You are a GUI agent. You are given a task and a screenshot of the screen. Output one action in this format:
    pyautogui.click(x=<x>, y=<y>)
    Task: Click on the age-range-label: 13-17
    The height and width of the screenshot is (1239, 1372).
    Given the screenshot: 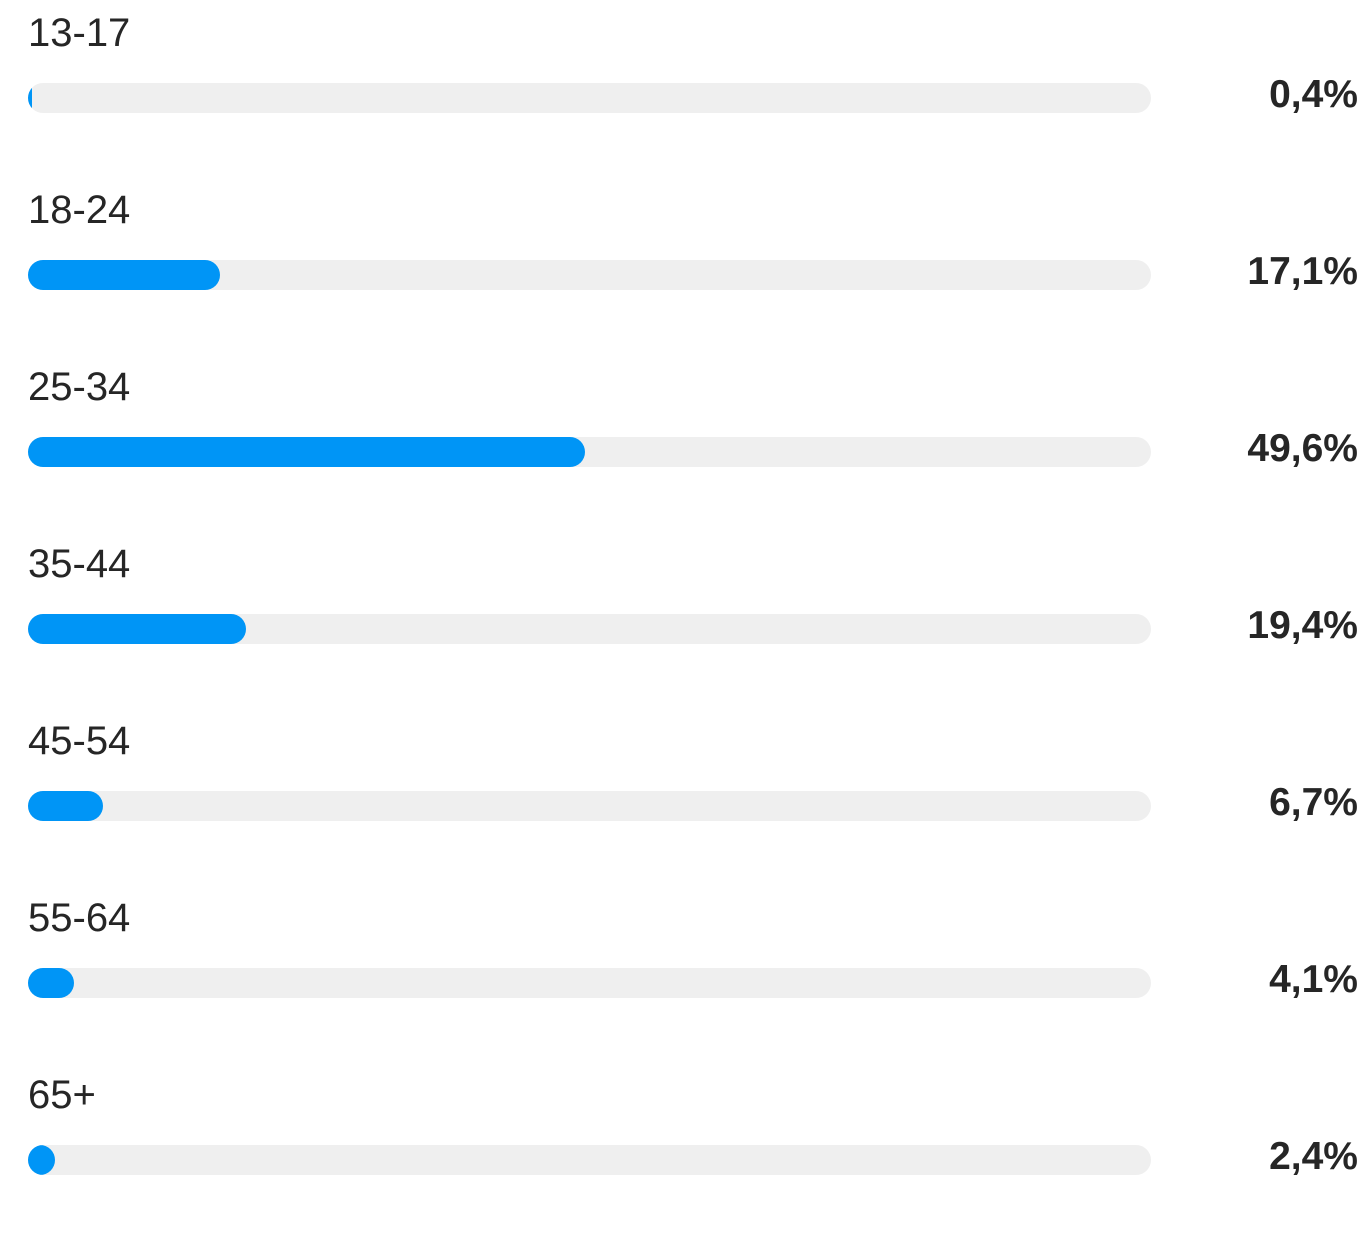 What is the action you would take?
    pyautogui.click(x=79, y=33)
    